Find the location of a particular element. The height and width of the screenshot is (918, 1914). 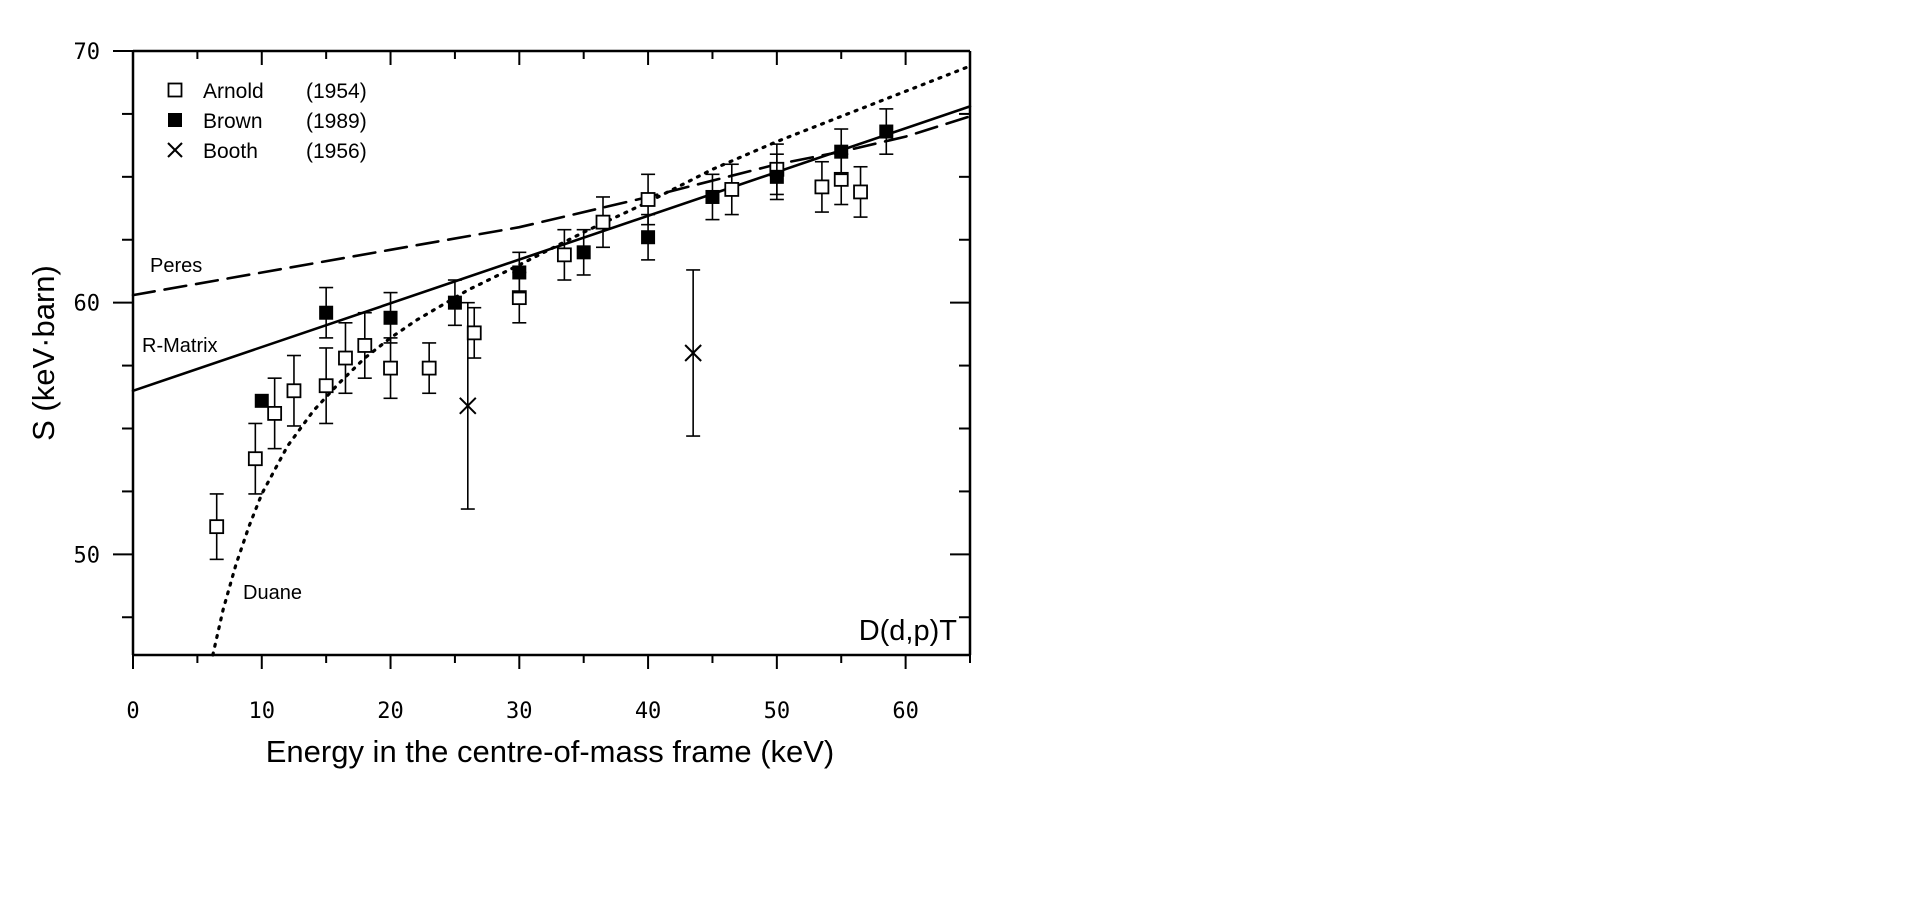

x-tick-label: 0 is located at coordinates (132, 711).